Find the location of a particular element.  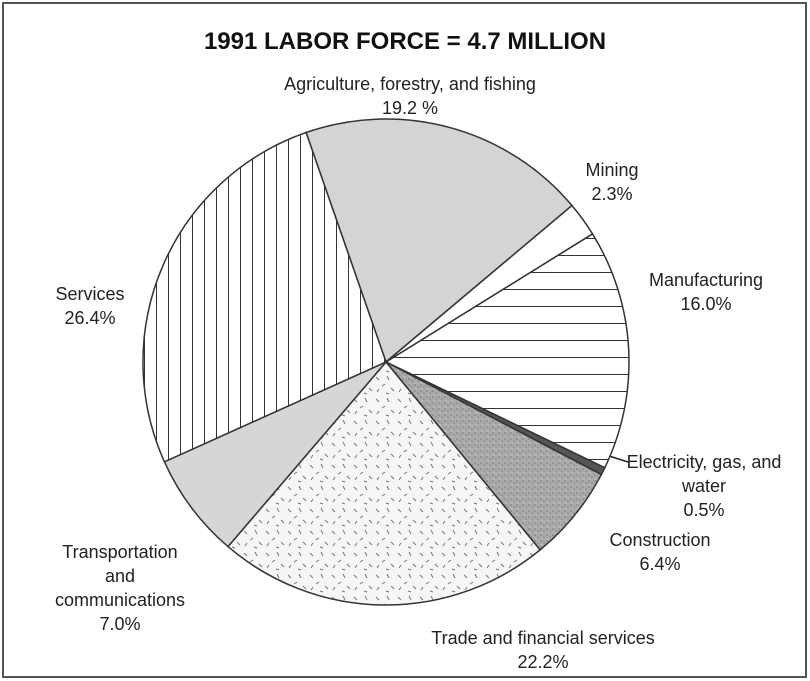

slice-label: Agriculture, forestry, and fishing 19.2 % is located at coordinates (410, 96).